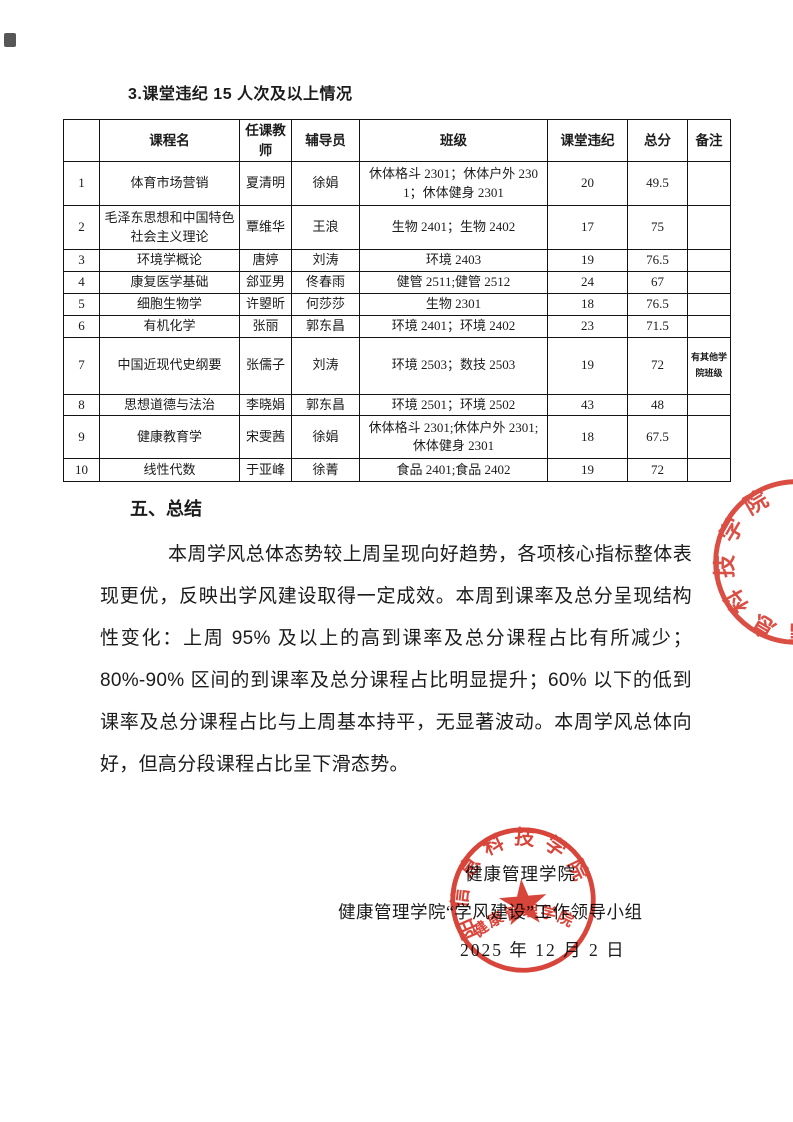 The width and height of the screenshot is (793, 1122). Describe the element at coordinates (10, 40) in the screenshot. I see `scan-artifact` at that location.